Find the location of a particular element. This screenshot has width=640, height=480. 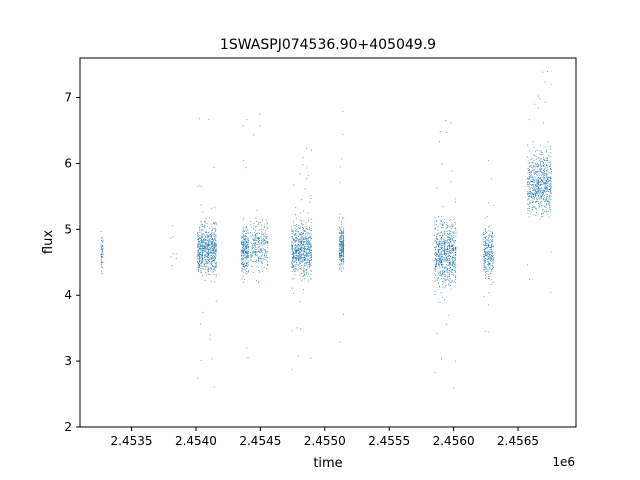

y-tick-label: 5 is located at coordinates (68, 229).